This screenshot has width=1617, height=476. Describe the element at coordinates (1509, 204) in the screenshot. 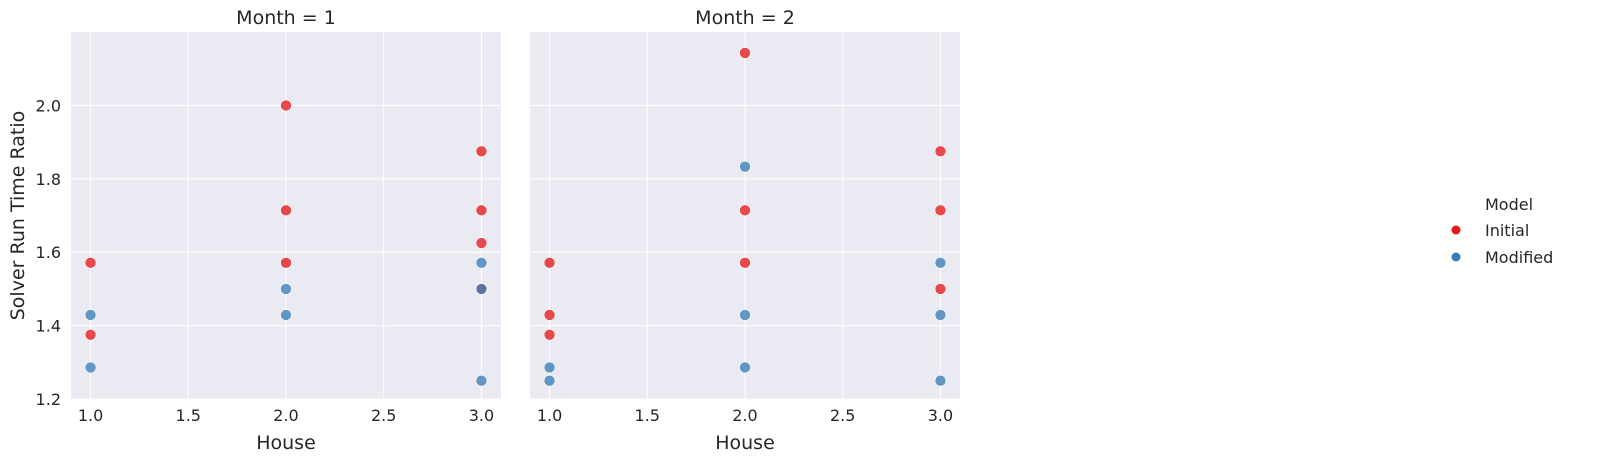

I see `legend-title: Model` at that location.